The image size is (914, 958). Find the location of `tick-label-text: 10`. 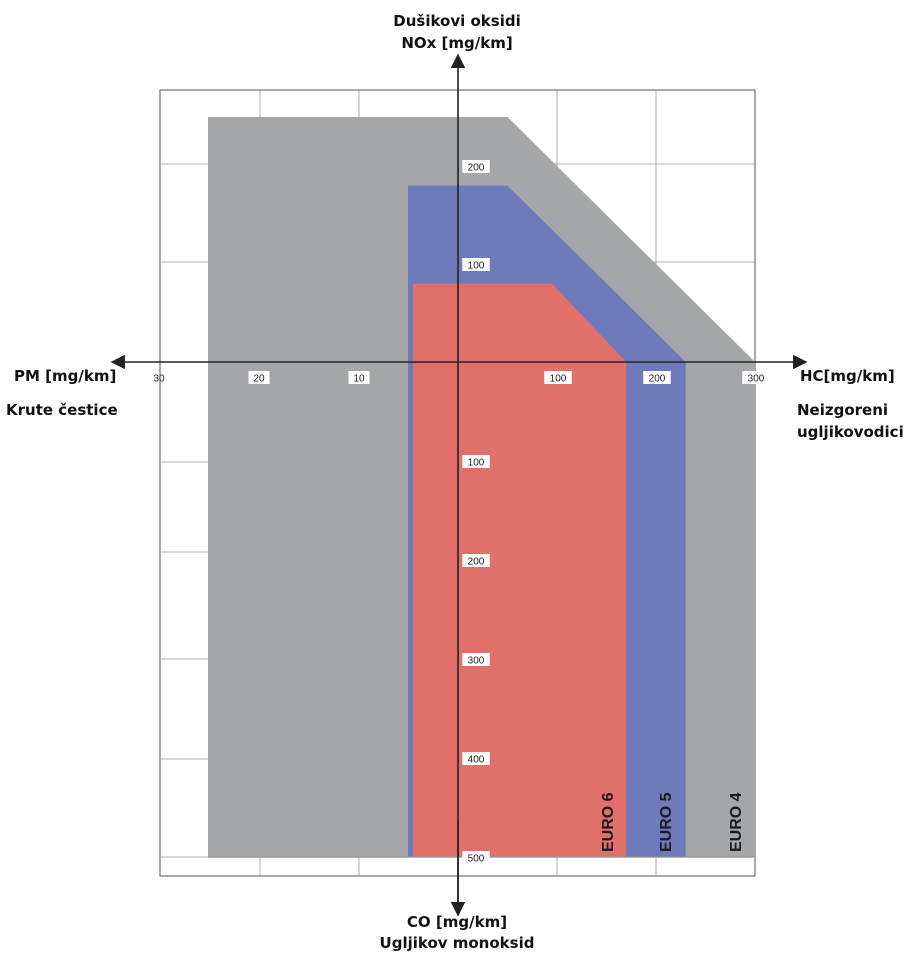

tick-label-text: 10 is located at coordinates (359, 379).